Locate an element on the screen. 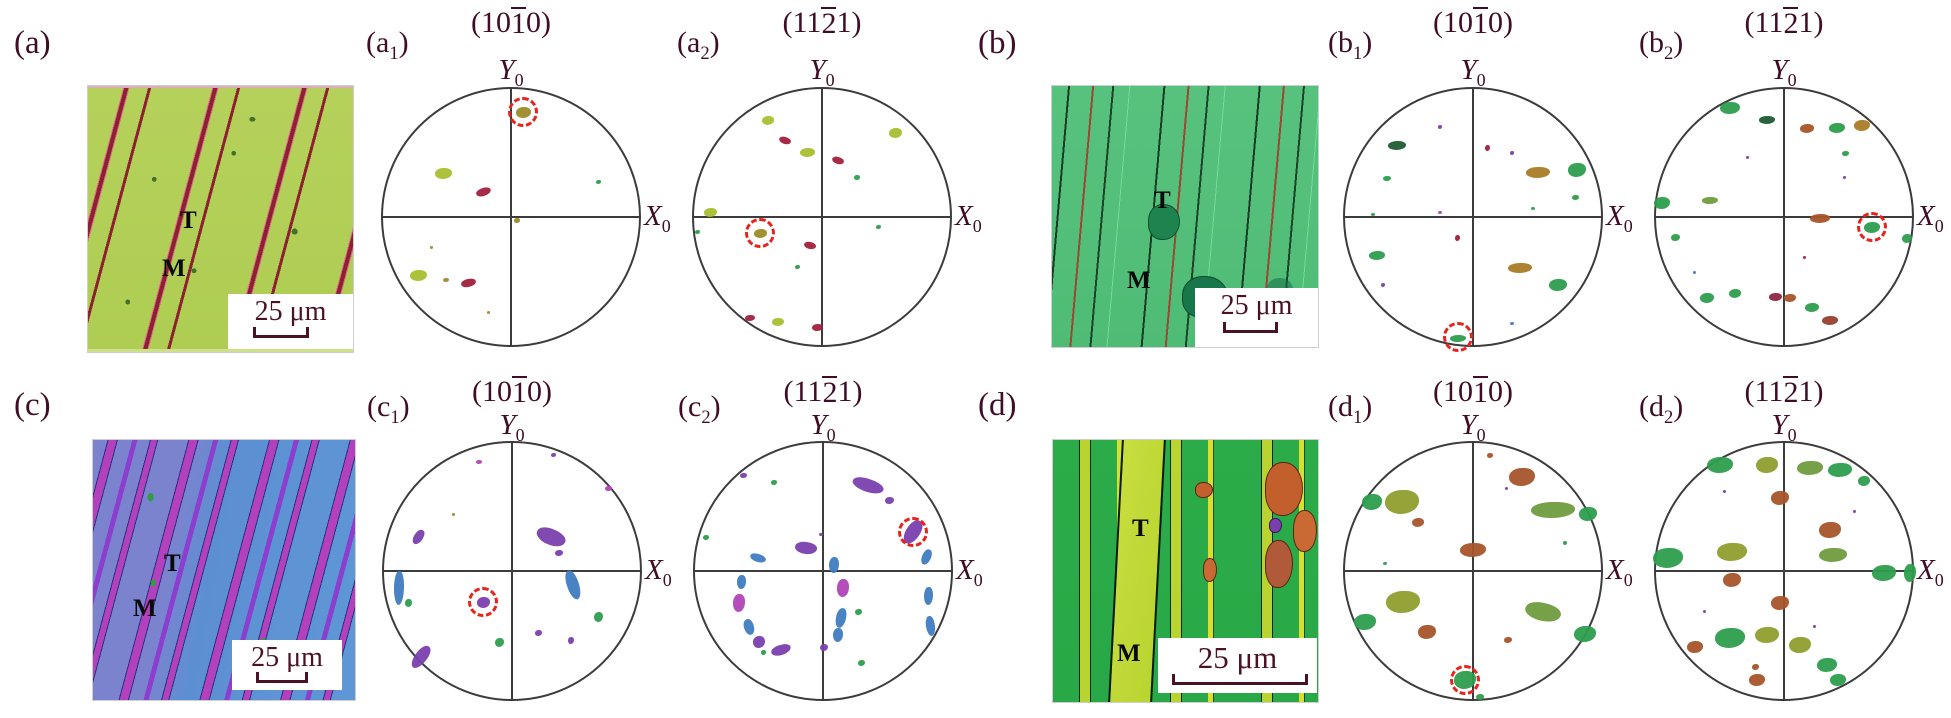 This screenshot has width=1951, height=718. pole-figure-b2: (1121) (b2) Y0 X0 is located at coordinates (1789, 180).